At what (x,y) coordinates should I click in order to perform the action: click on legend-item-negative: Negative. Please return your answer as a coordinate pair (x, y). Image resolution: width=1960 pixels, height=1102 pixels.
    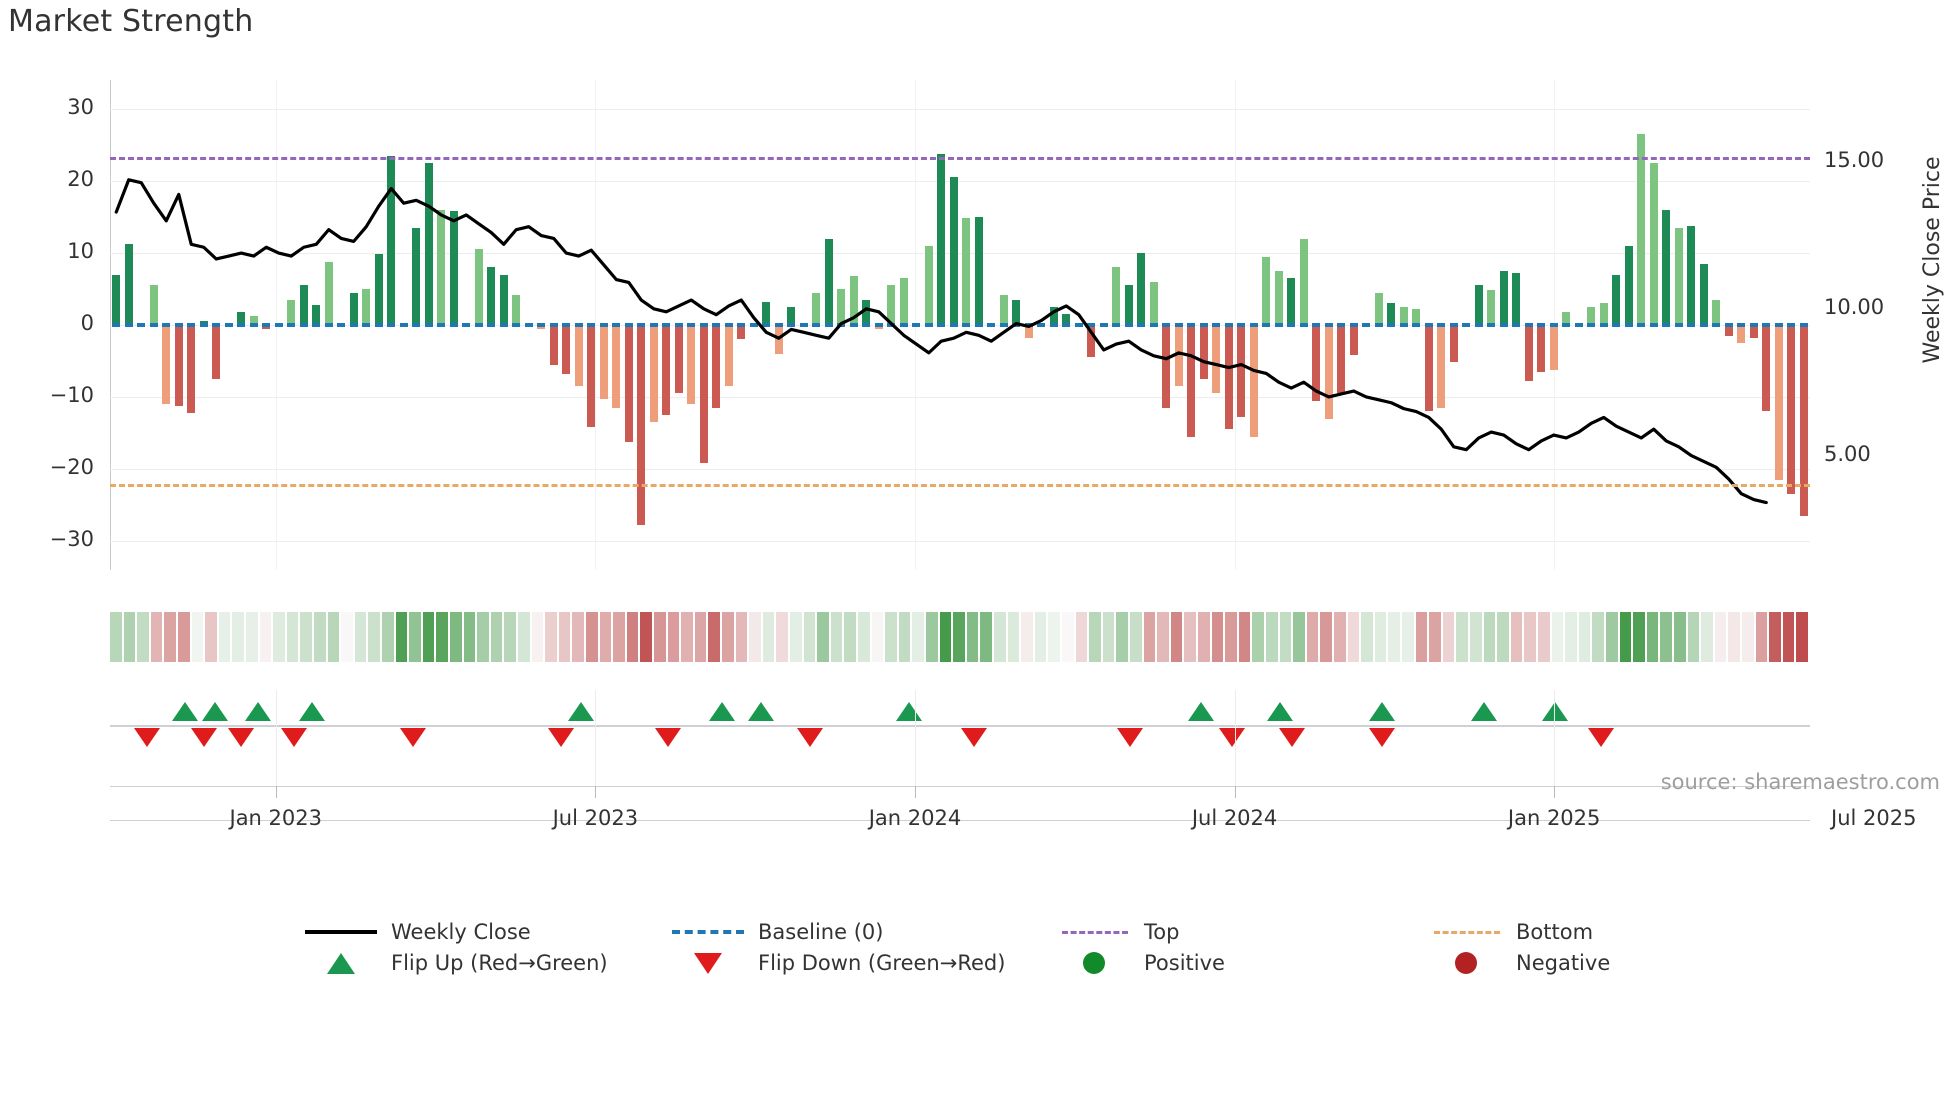
    Looking at the image, I should click on (1520, 963).